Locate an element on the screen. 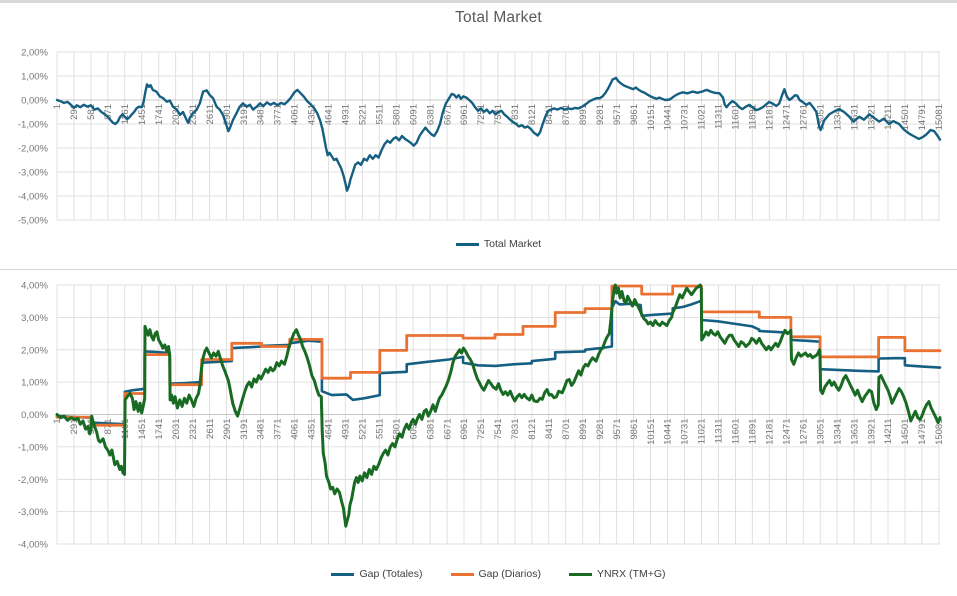 The width and height of the screenshot is (957, 596). svg-text: 4351 is located at coordinates (312, 114).